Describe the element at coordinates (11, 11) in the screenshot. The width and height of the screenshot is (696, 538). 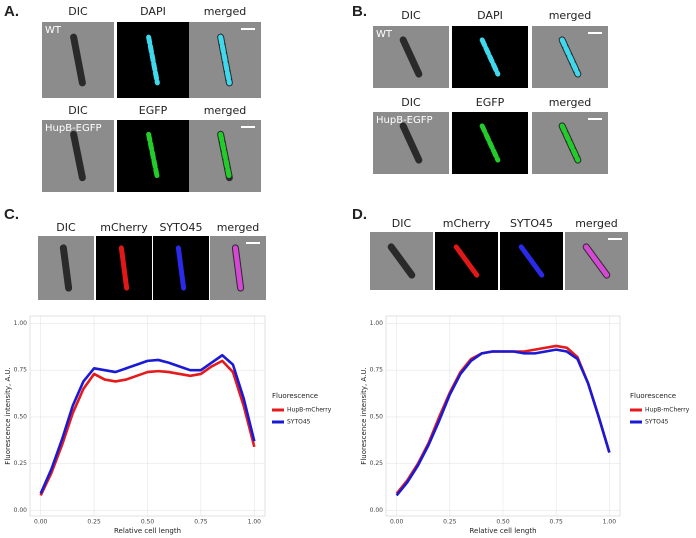
I see `panel-label: A.` at that location.